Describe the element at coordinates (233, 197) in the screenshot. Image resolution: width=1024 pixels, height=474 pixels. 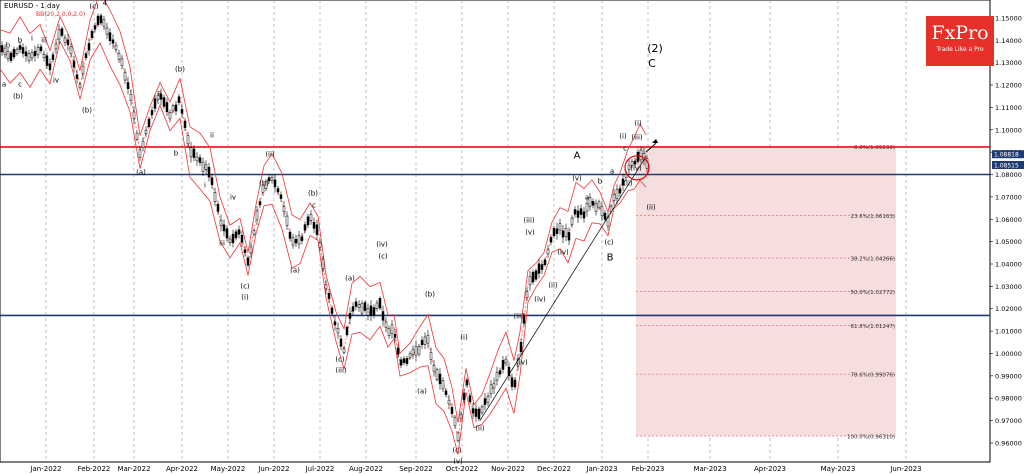
I see `wave-annotation: iv` at that location.